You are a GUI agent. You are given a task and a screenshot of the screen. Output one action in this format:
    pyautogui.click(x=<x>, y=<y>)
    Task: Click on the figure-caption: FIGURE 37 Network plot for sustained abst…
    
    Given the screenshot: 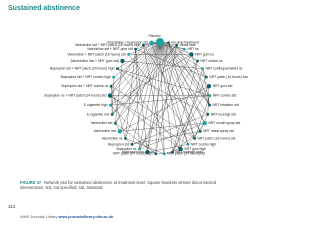 What is the action you would take?
    pyautogui.click(x=120, y=185)
    